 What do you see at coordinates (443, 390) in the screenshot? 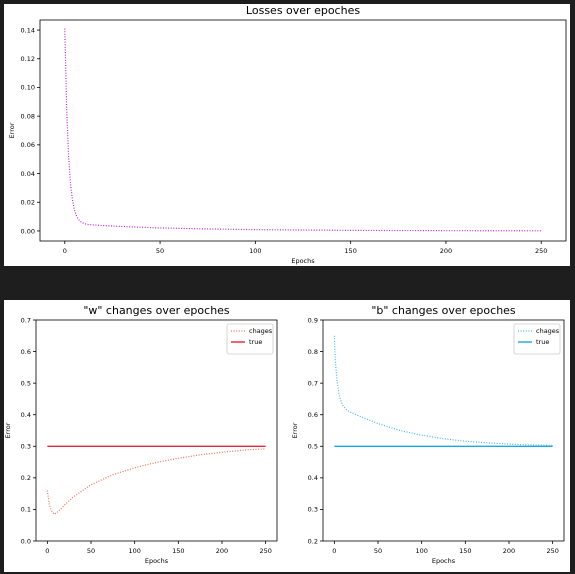
I see `b-chart-series-chages` at bounding box center [443, 390].